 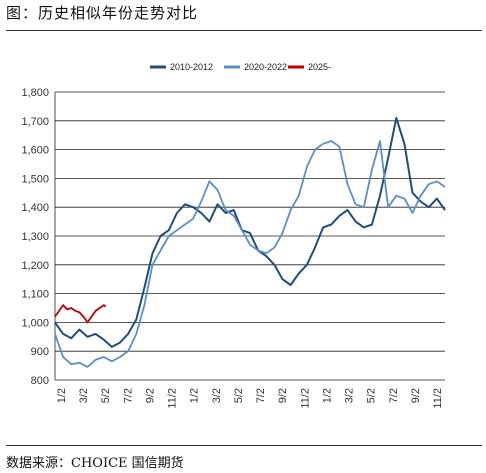 I want to click on title-rule, so click(x=244, y=30).